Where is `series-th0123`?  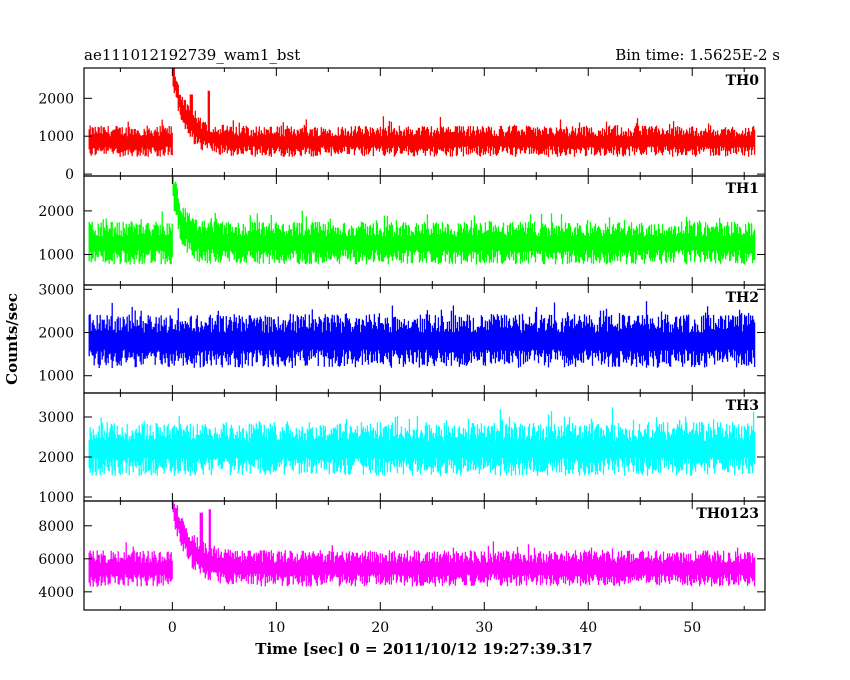
series-th0123 is located at coordinates (422, 544).